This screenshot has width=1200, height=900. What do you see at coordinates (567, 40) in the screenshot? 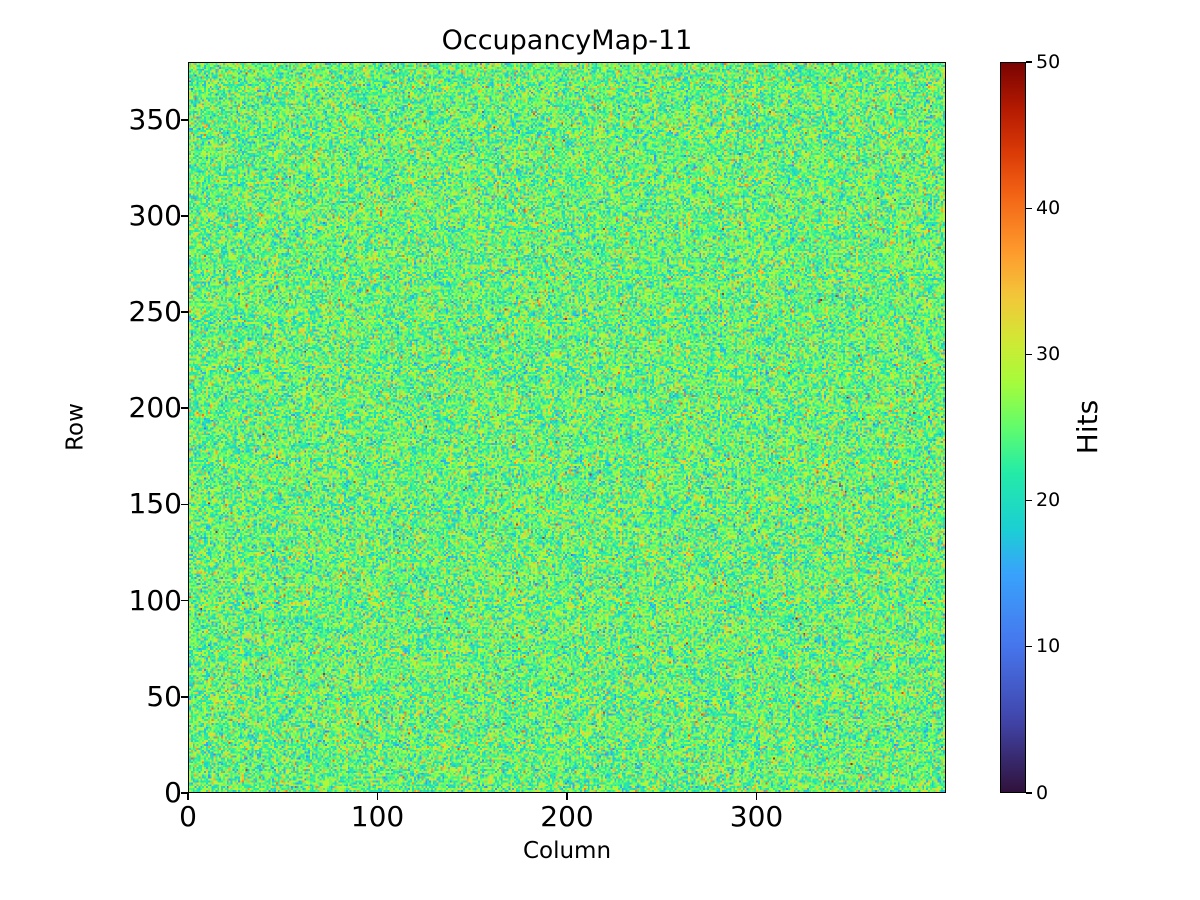
I see `page-title: OccupancyMap-11` at bounding box center [567, 40].